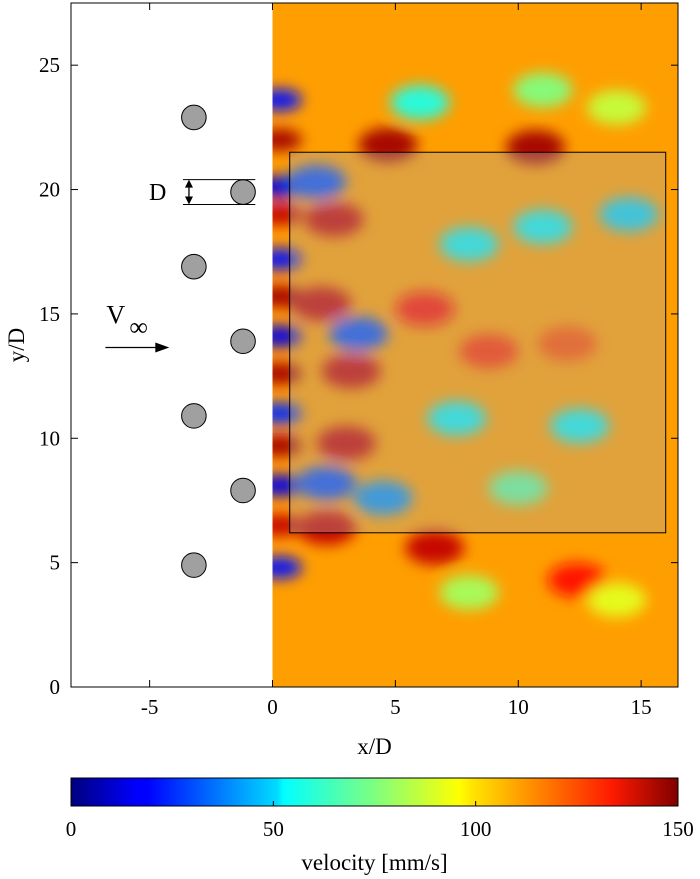  I want to click on diameter-arrowhead-up, so click(188, 183).